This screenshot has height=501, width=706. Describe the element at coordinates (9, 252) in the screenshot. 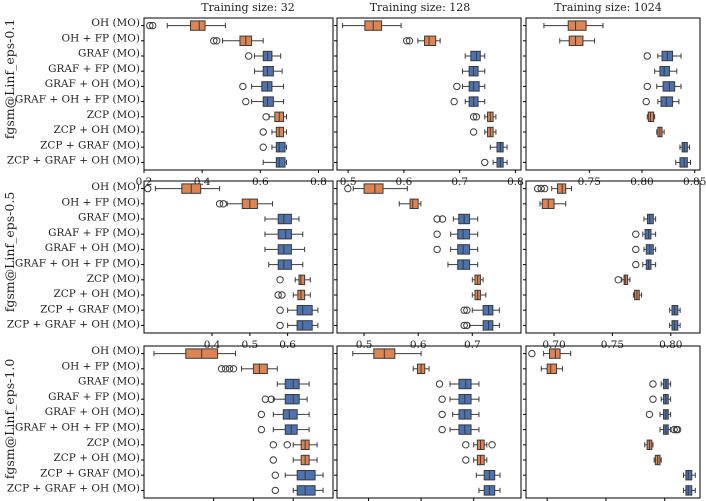

I see `row-label-eps-0.5: fgsm@Linf_eps-0.5` at that location.